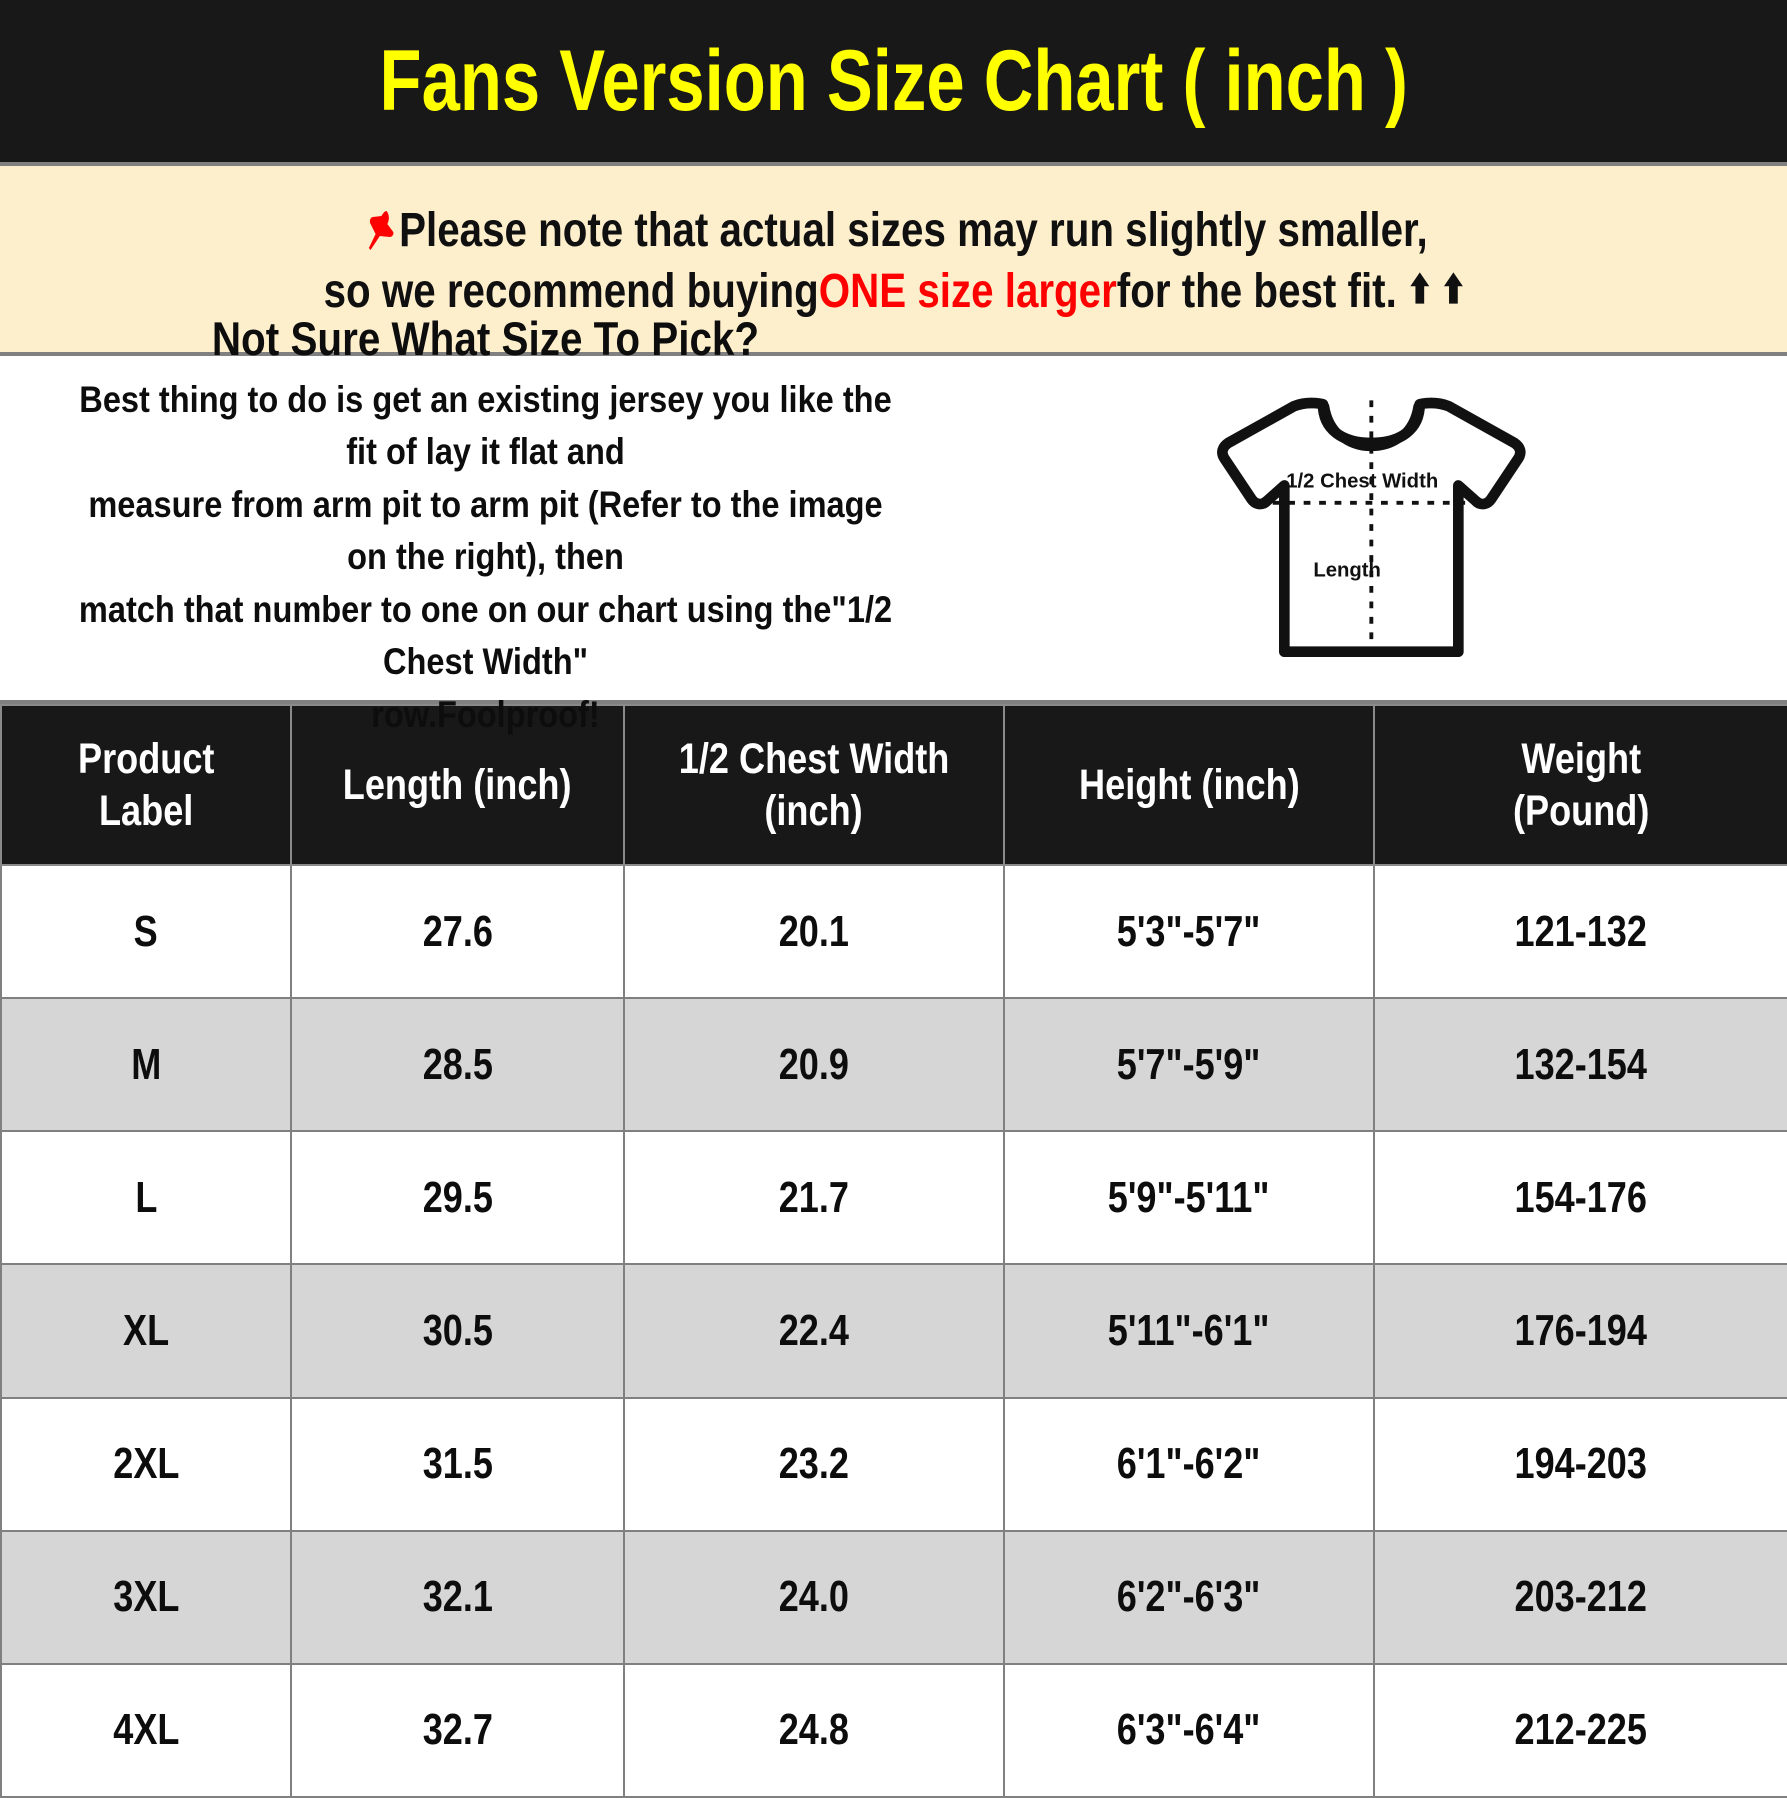  What do you see at coordinates (457, 1730) in the screenshot?
I see `cell-length: 32.7` at bounding box center [457, 1730].